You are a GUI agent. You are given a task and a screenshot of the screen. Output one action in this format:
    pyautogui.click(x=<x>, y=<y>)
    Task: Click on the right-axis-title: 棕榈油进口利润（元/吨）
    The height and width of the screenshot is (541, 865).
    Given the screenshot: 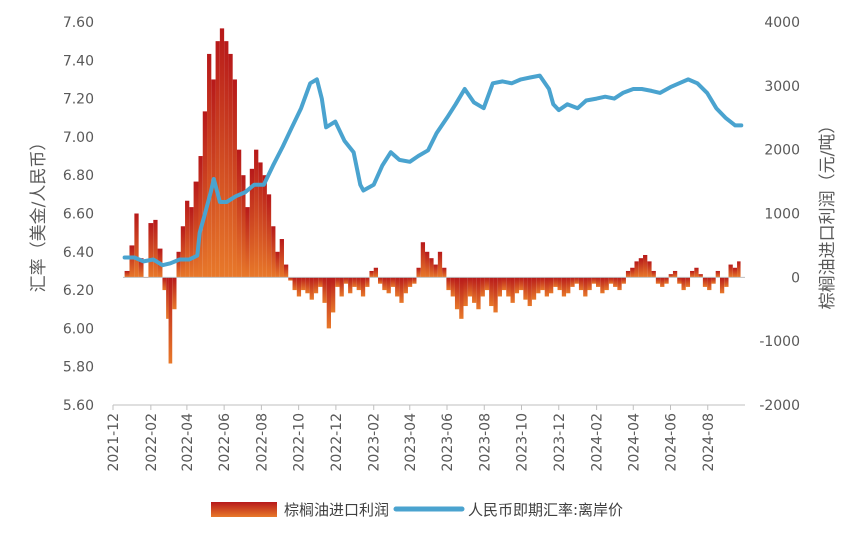 What is the action you would take?
    pyautogui.click(x=828, y=213)
    